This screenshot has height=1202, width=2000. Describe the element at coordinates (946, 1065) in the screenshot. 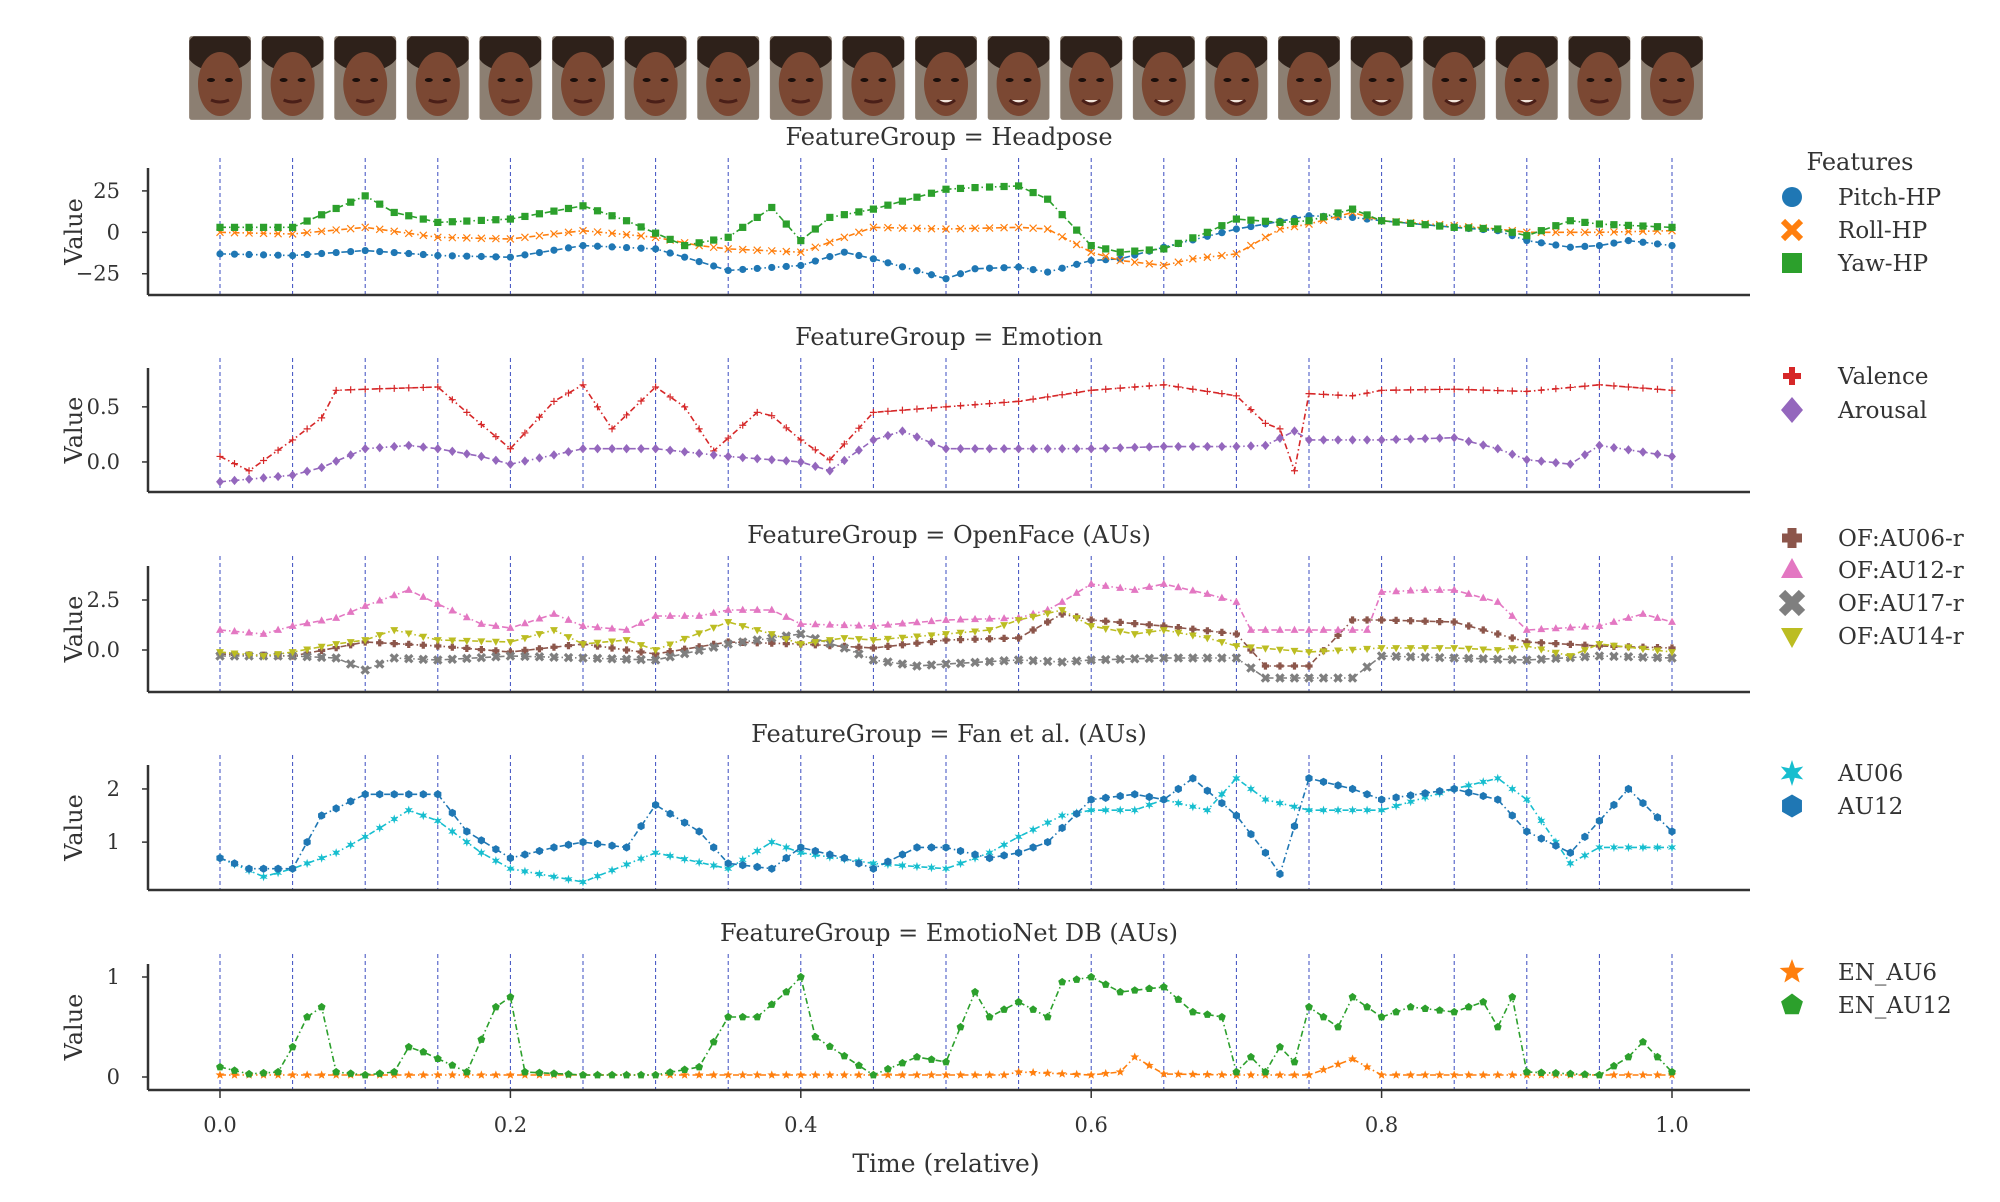

I see `series-en-au6` at that location.